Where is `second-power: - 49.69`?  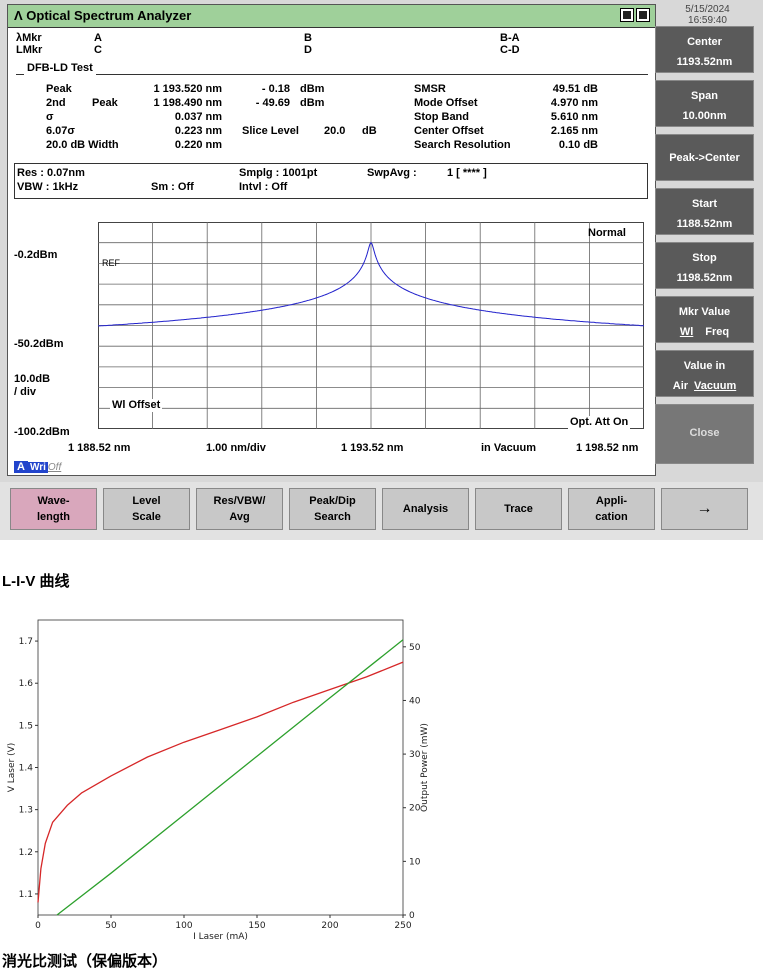 second-power: - 49.69 is located at coordinates (272, 103).